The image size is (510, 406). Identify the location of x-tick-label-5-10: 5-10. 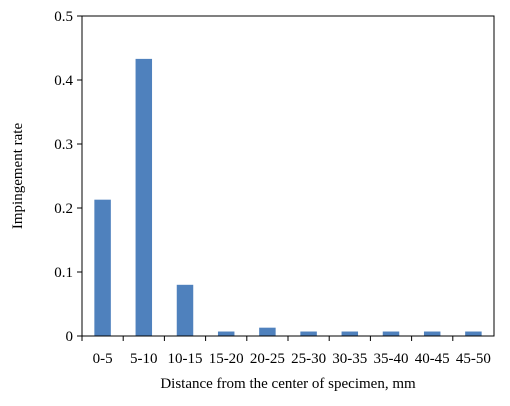
(144, 359).